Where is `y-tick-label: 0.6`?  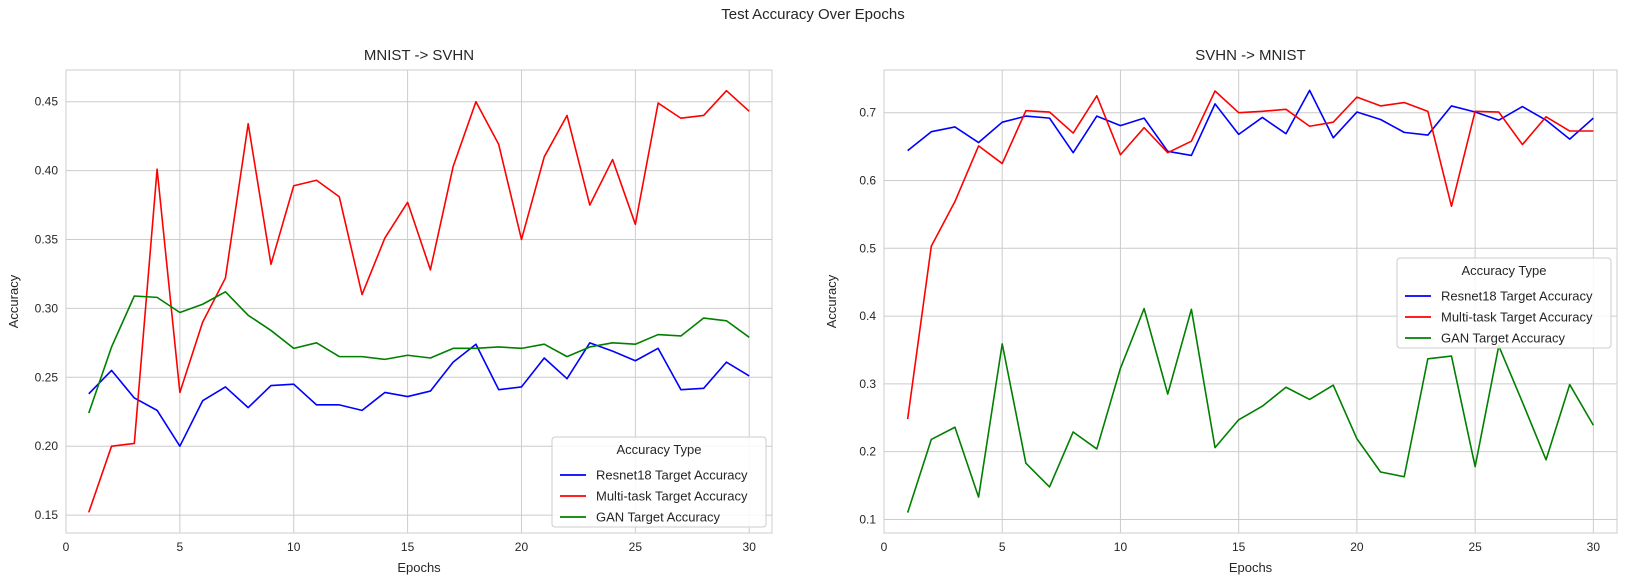 y-tick-label: 0.6 is located at coordinates (867, 180).